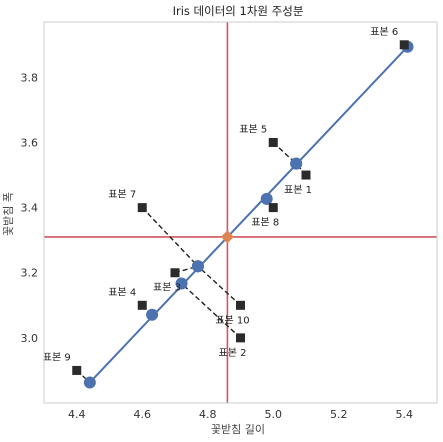 This screenshot has width=443, height=442. I want to click on y-tick-label: 3.8, so click(30, 77).